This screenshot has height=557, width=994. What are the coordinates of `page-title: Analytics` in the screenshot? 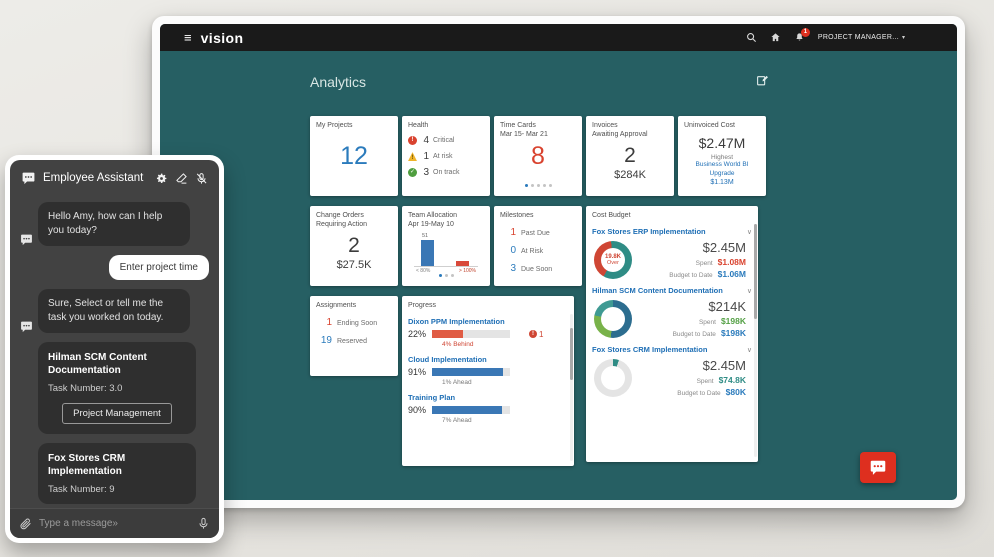 It's located at (338, 82).